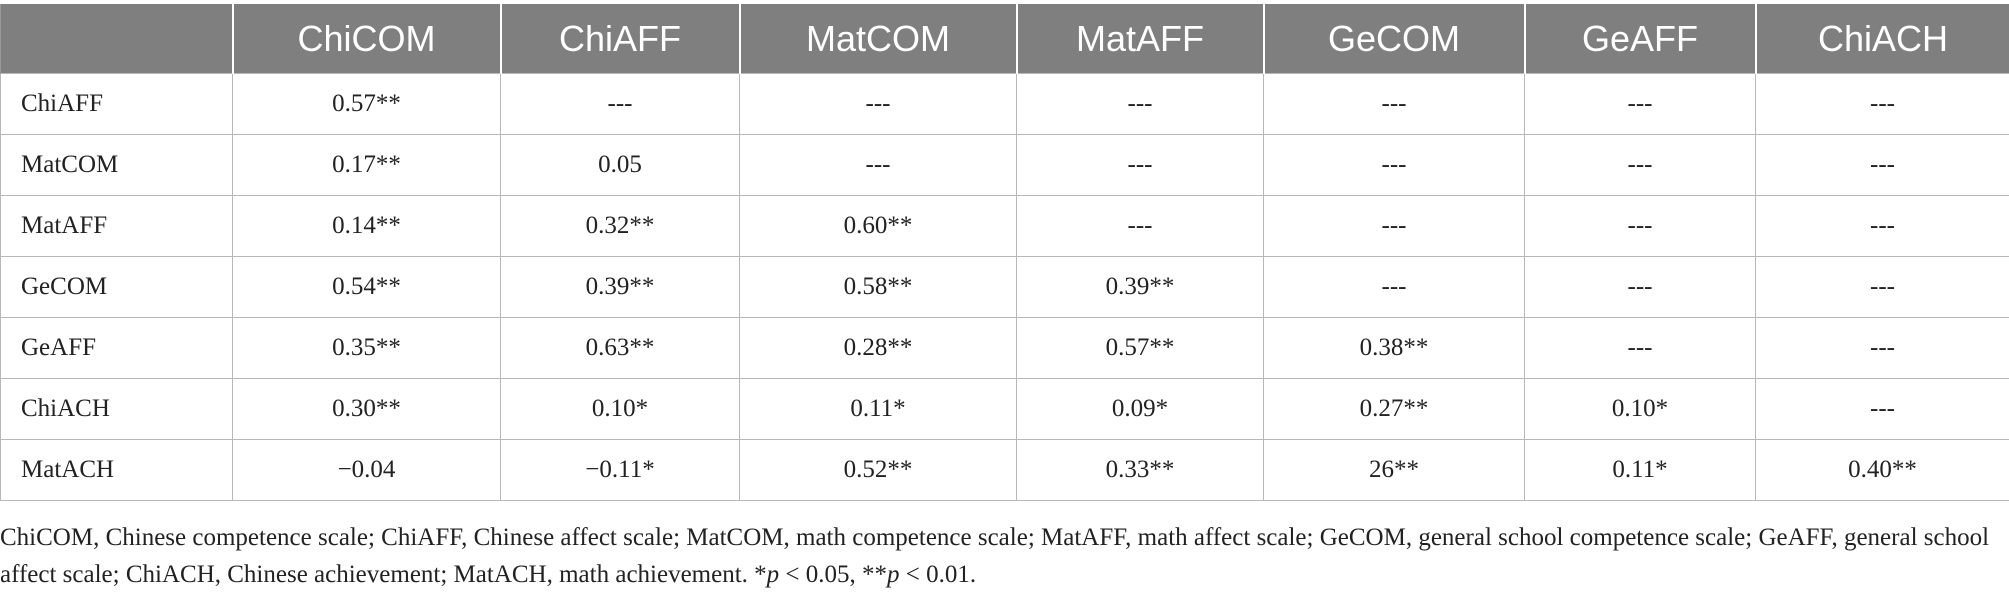  I want to click on col-header-gecom: GeCOM, so click(1393, 39).